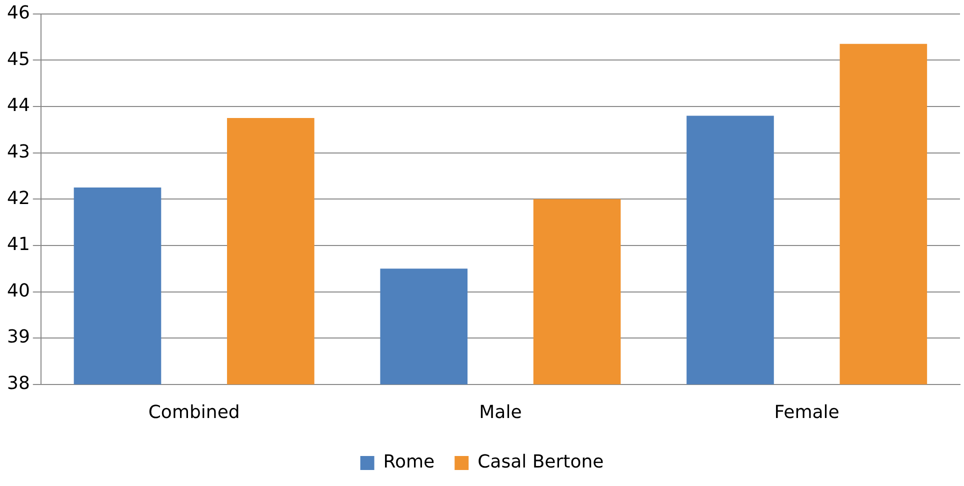 The image size is (964, 486). What do you see at coordinates (18, 337) in the screenshot?
I see `y-tick-label: 39` at bounding box center [18, 337].